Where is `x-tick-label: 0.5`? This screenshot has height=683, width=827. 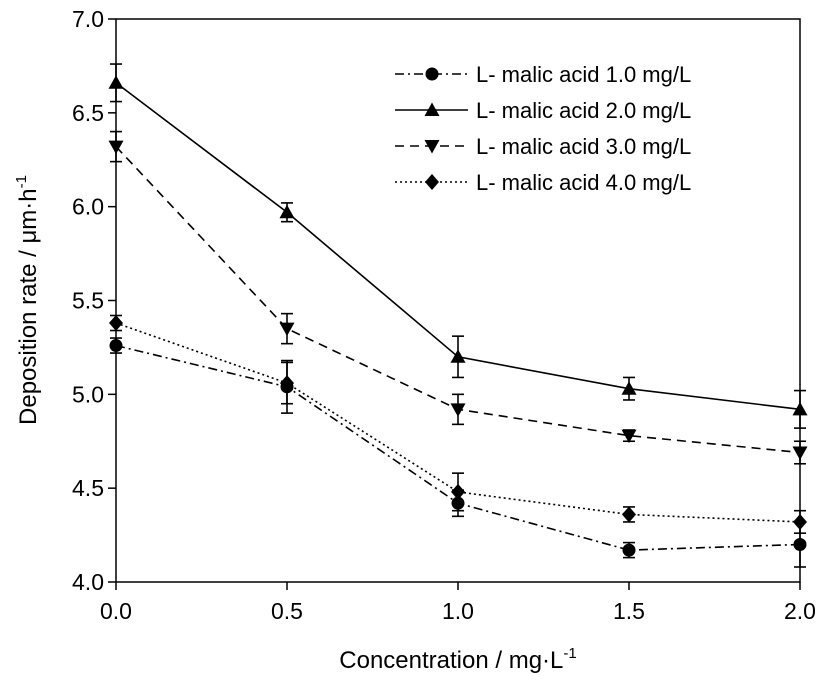
x-tick-label: 0.5 is located at coordinates (287, 611).